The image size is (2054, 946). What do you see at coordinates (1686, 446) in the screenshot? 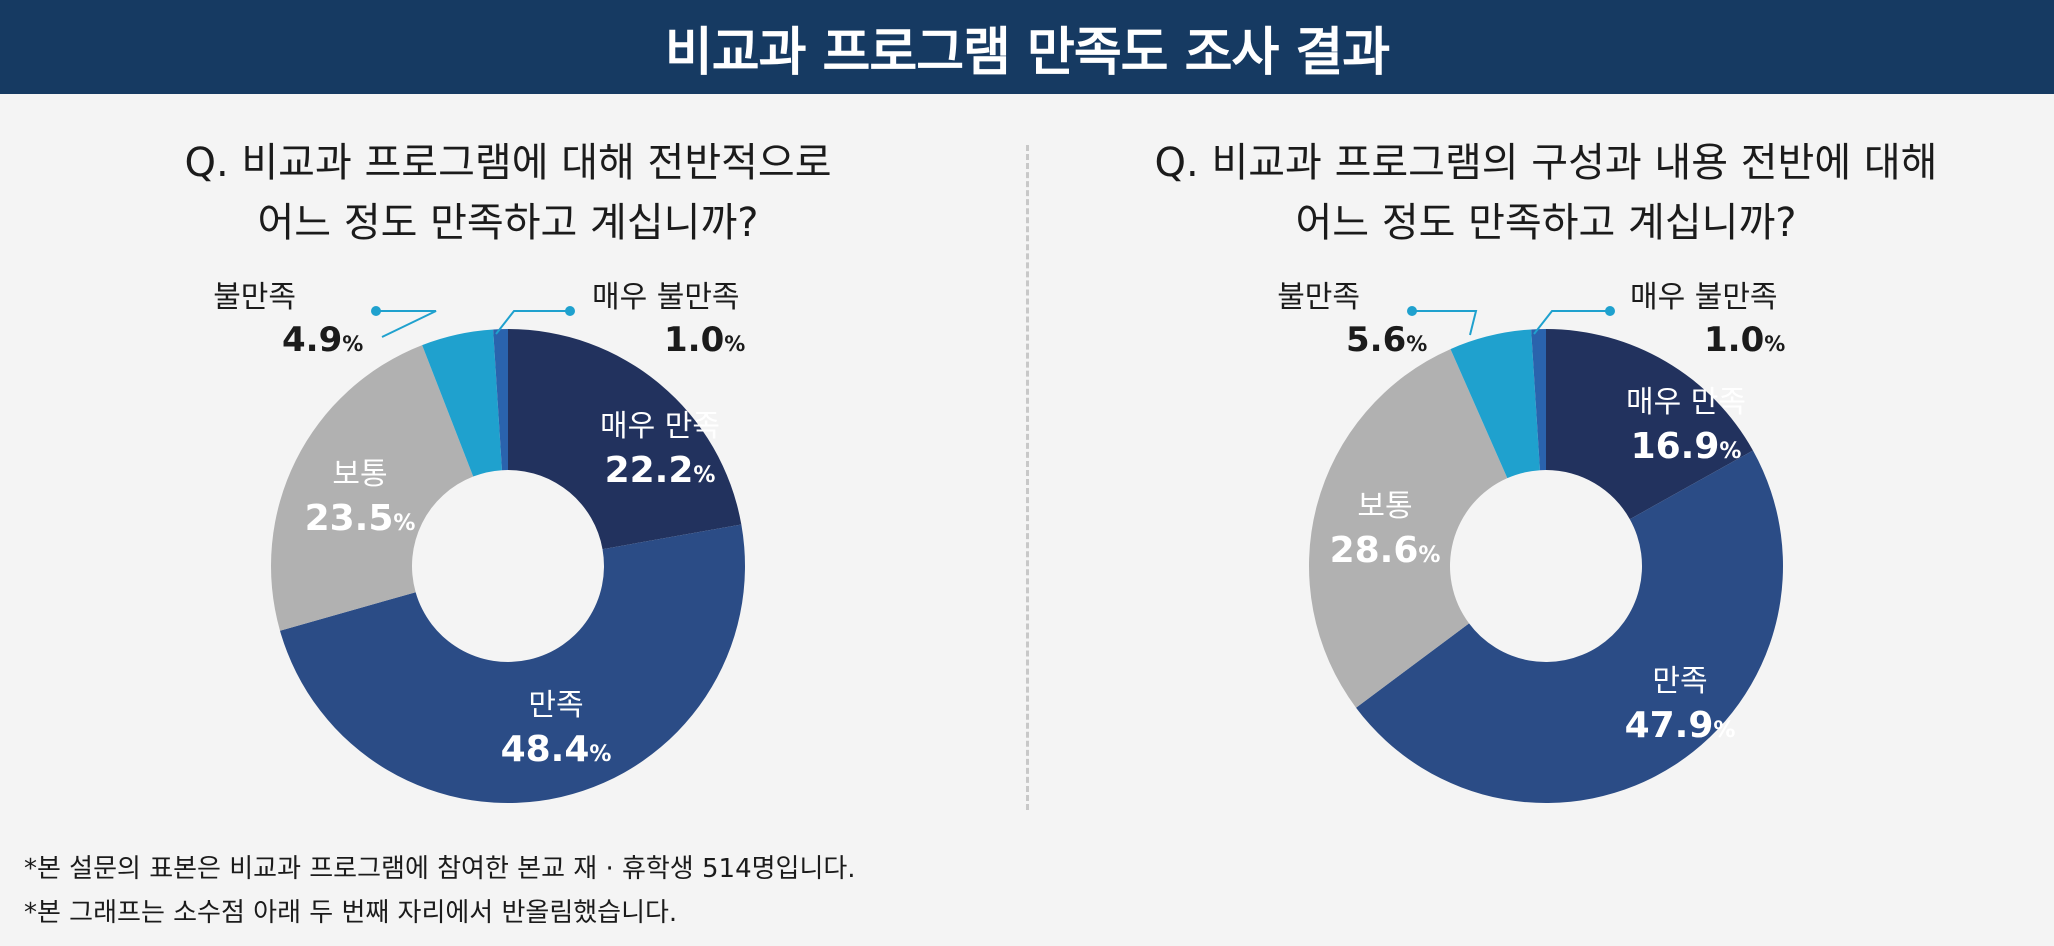
I see `chart-2-value-very-satisfied: 16.9%` at bounding box center [1686, 446].